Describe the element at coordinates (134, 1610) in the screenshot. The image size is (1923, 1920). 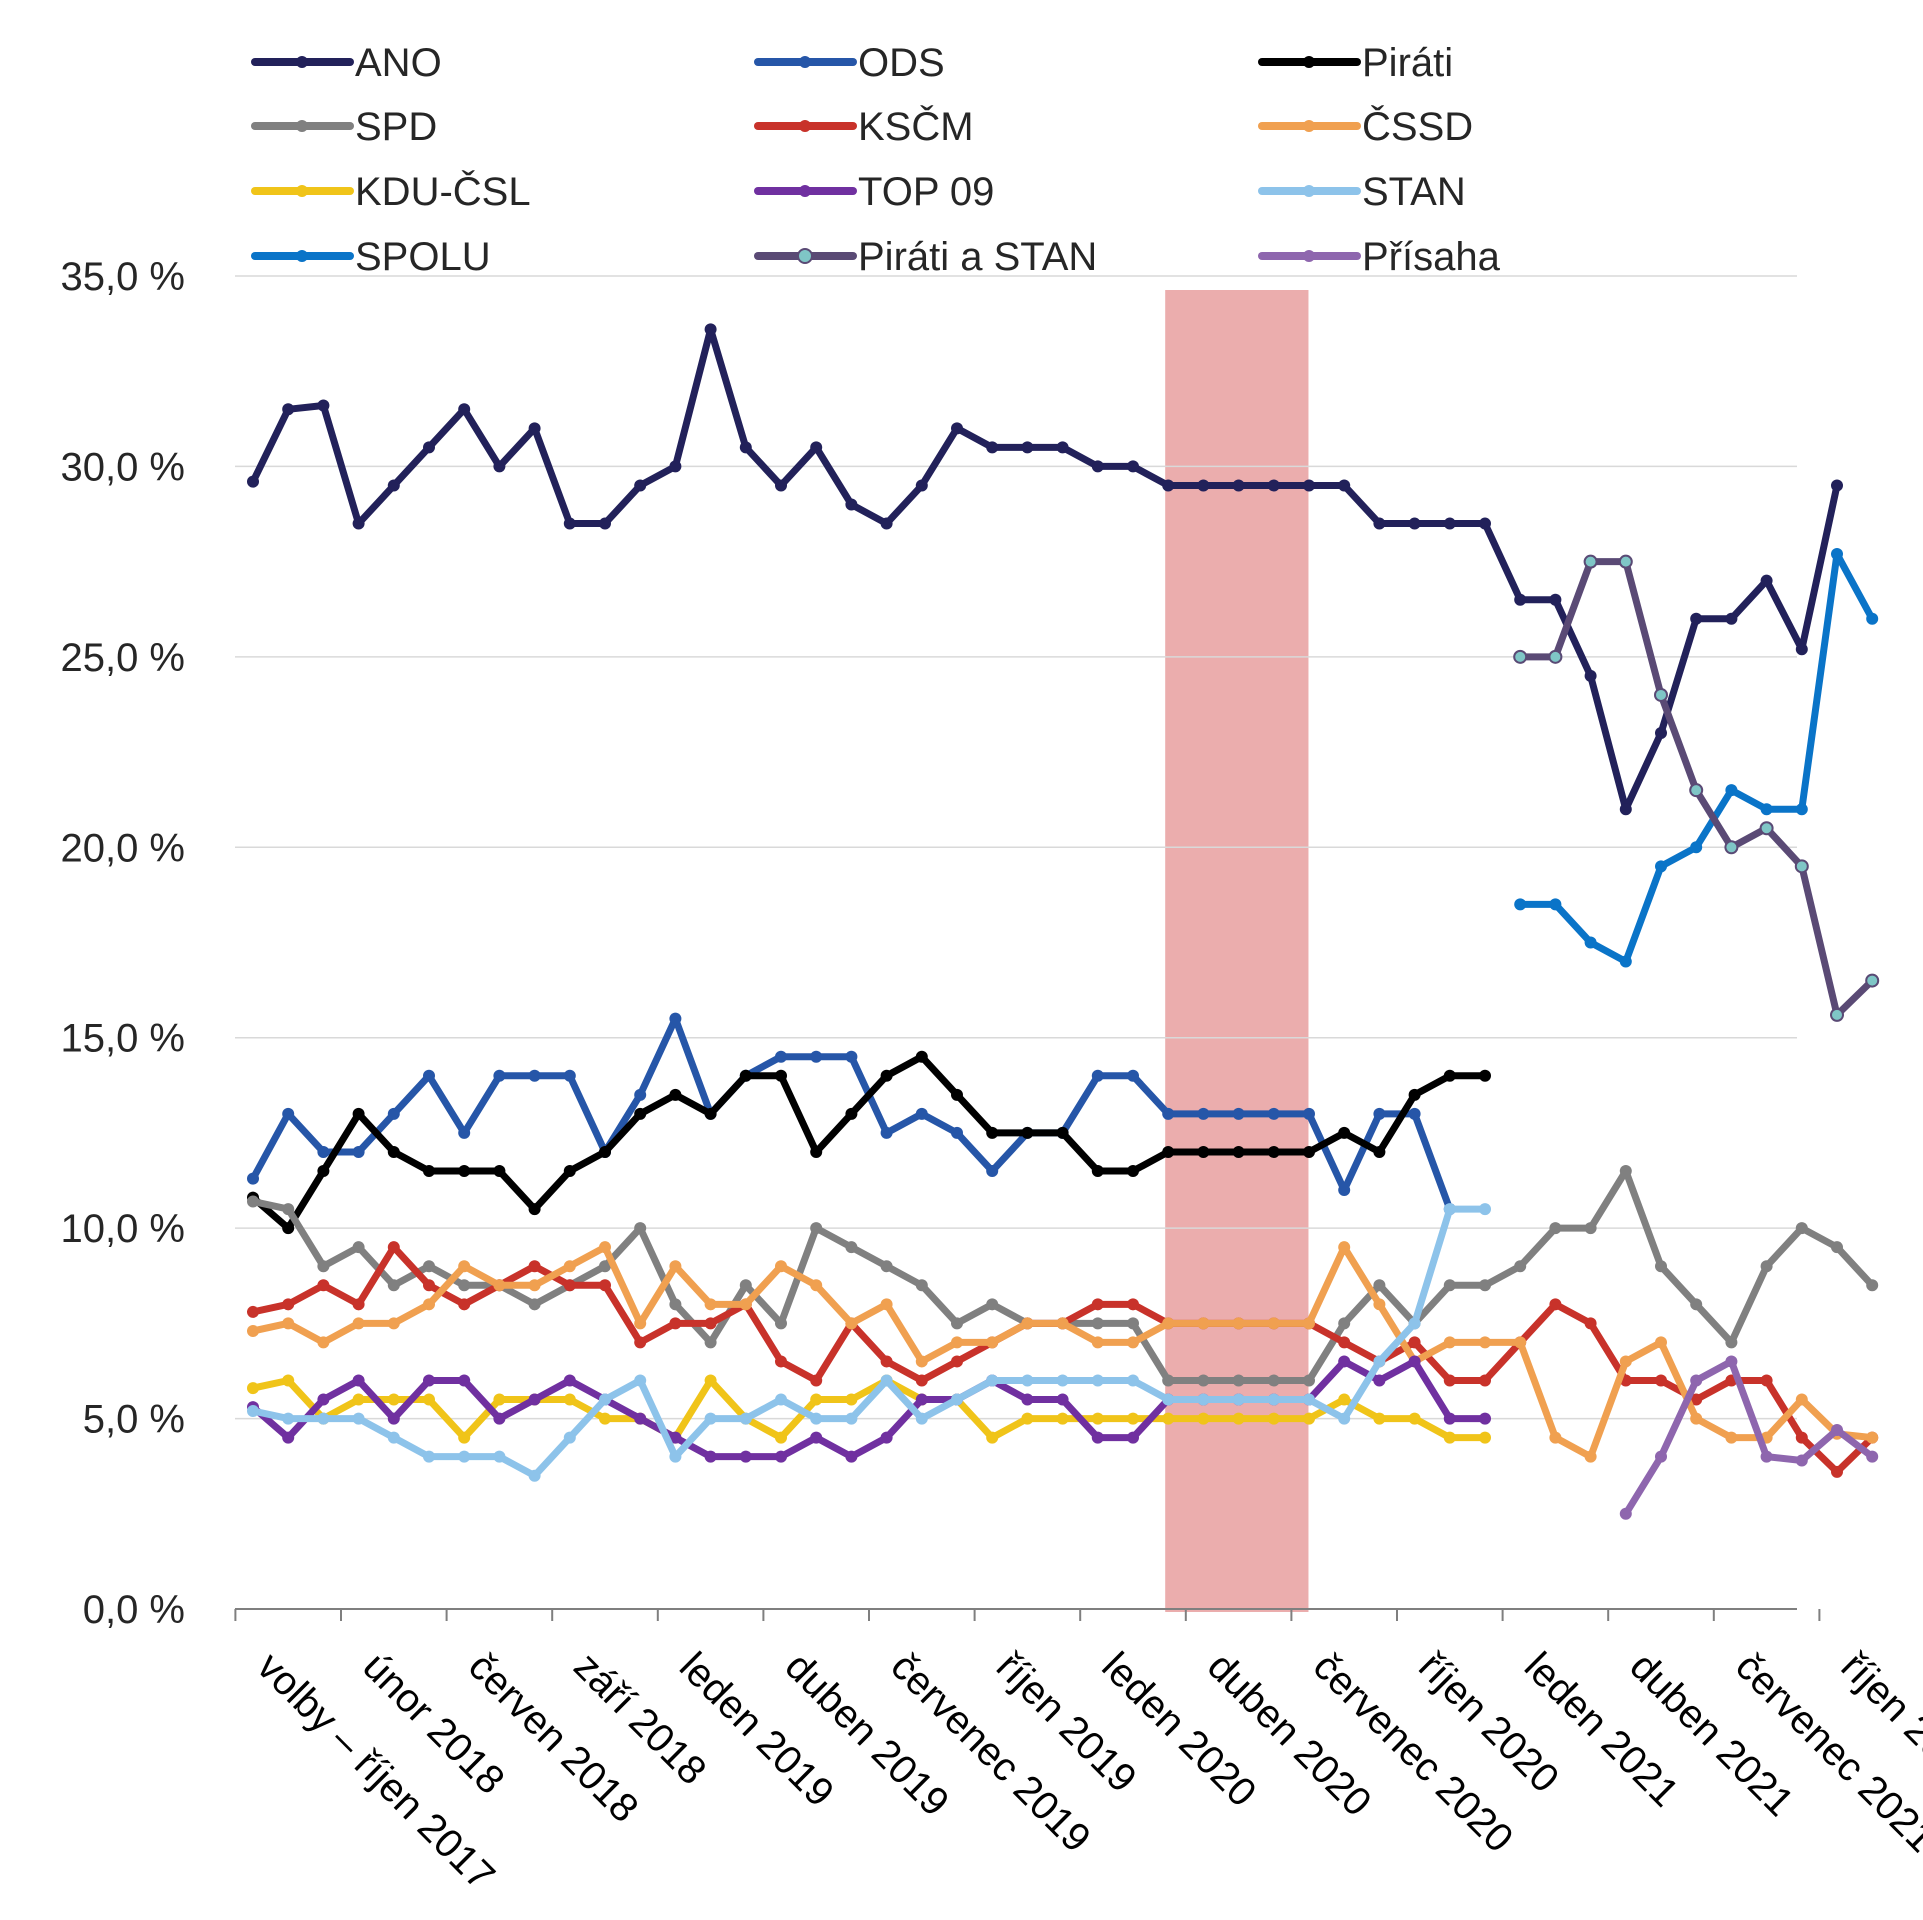
I see `y-tick-label: 0,0 %` at that location.